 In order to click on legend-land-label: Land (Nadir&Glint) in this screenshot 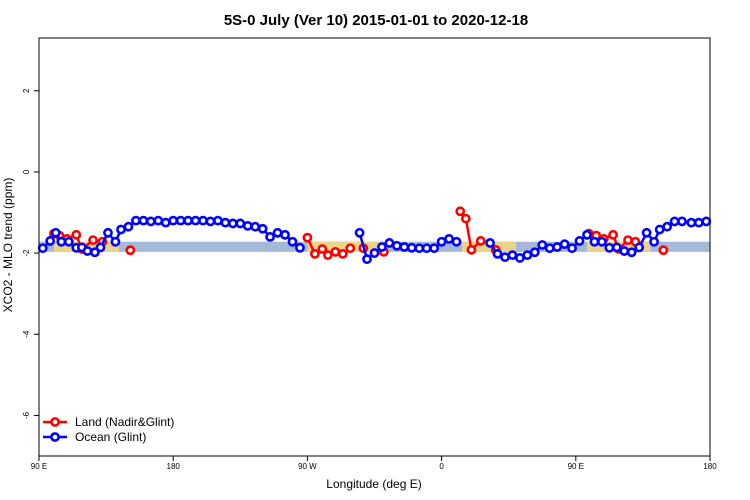, I will do `click(124, 422)`.